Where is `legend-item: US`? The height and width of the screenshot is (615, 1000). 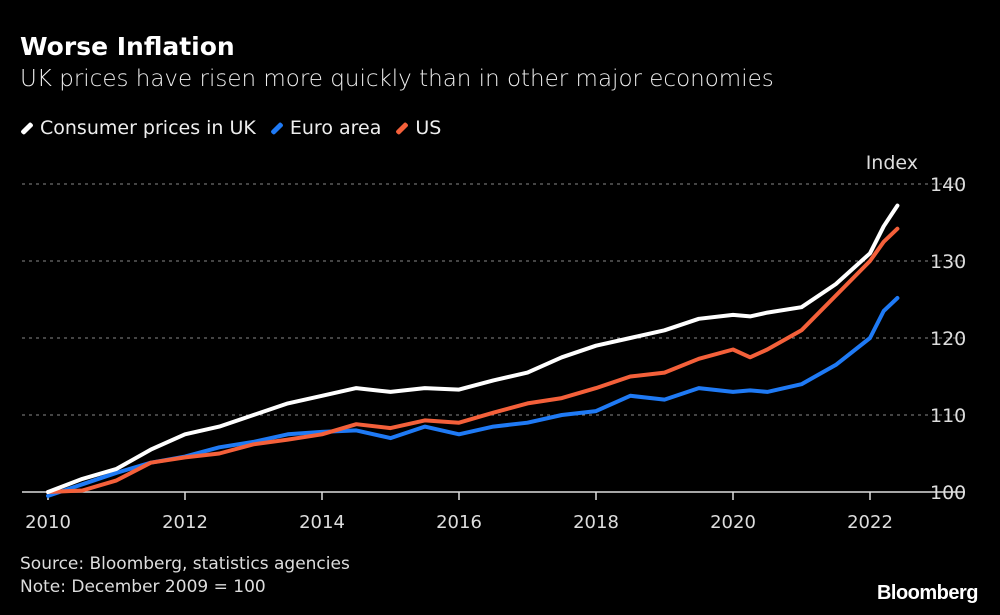
legend-item: US is located at coordinates (418, 128).